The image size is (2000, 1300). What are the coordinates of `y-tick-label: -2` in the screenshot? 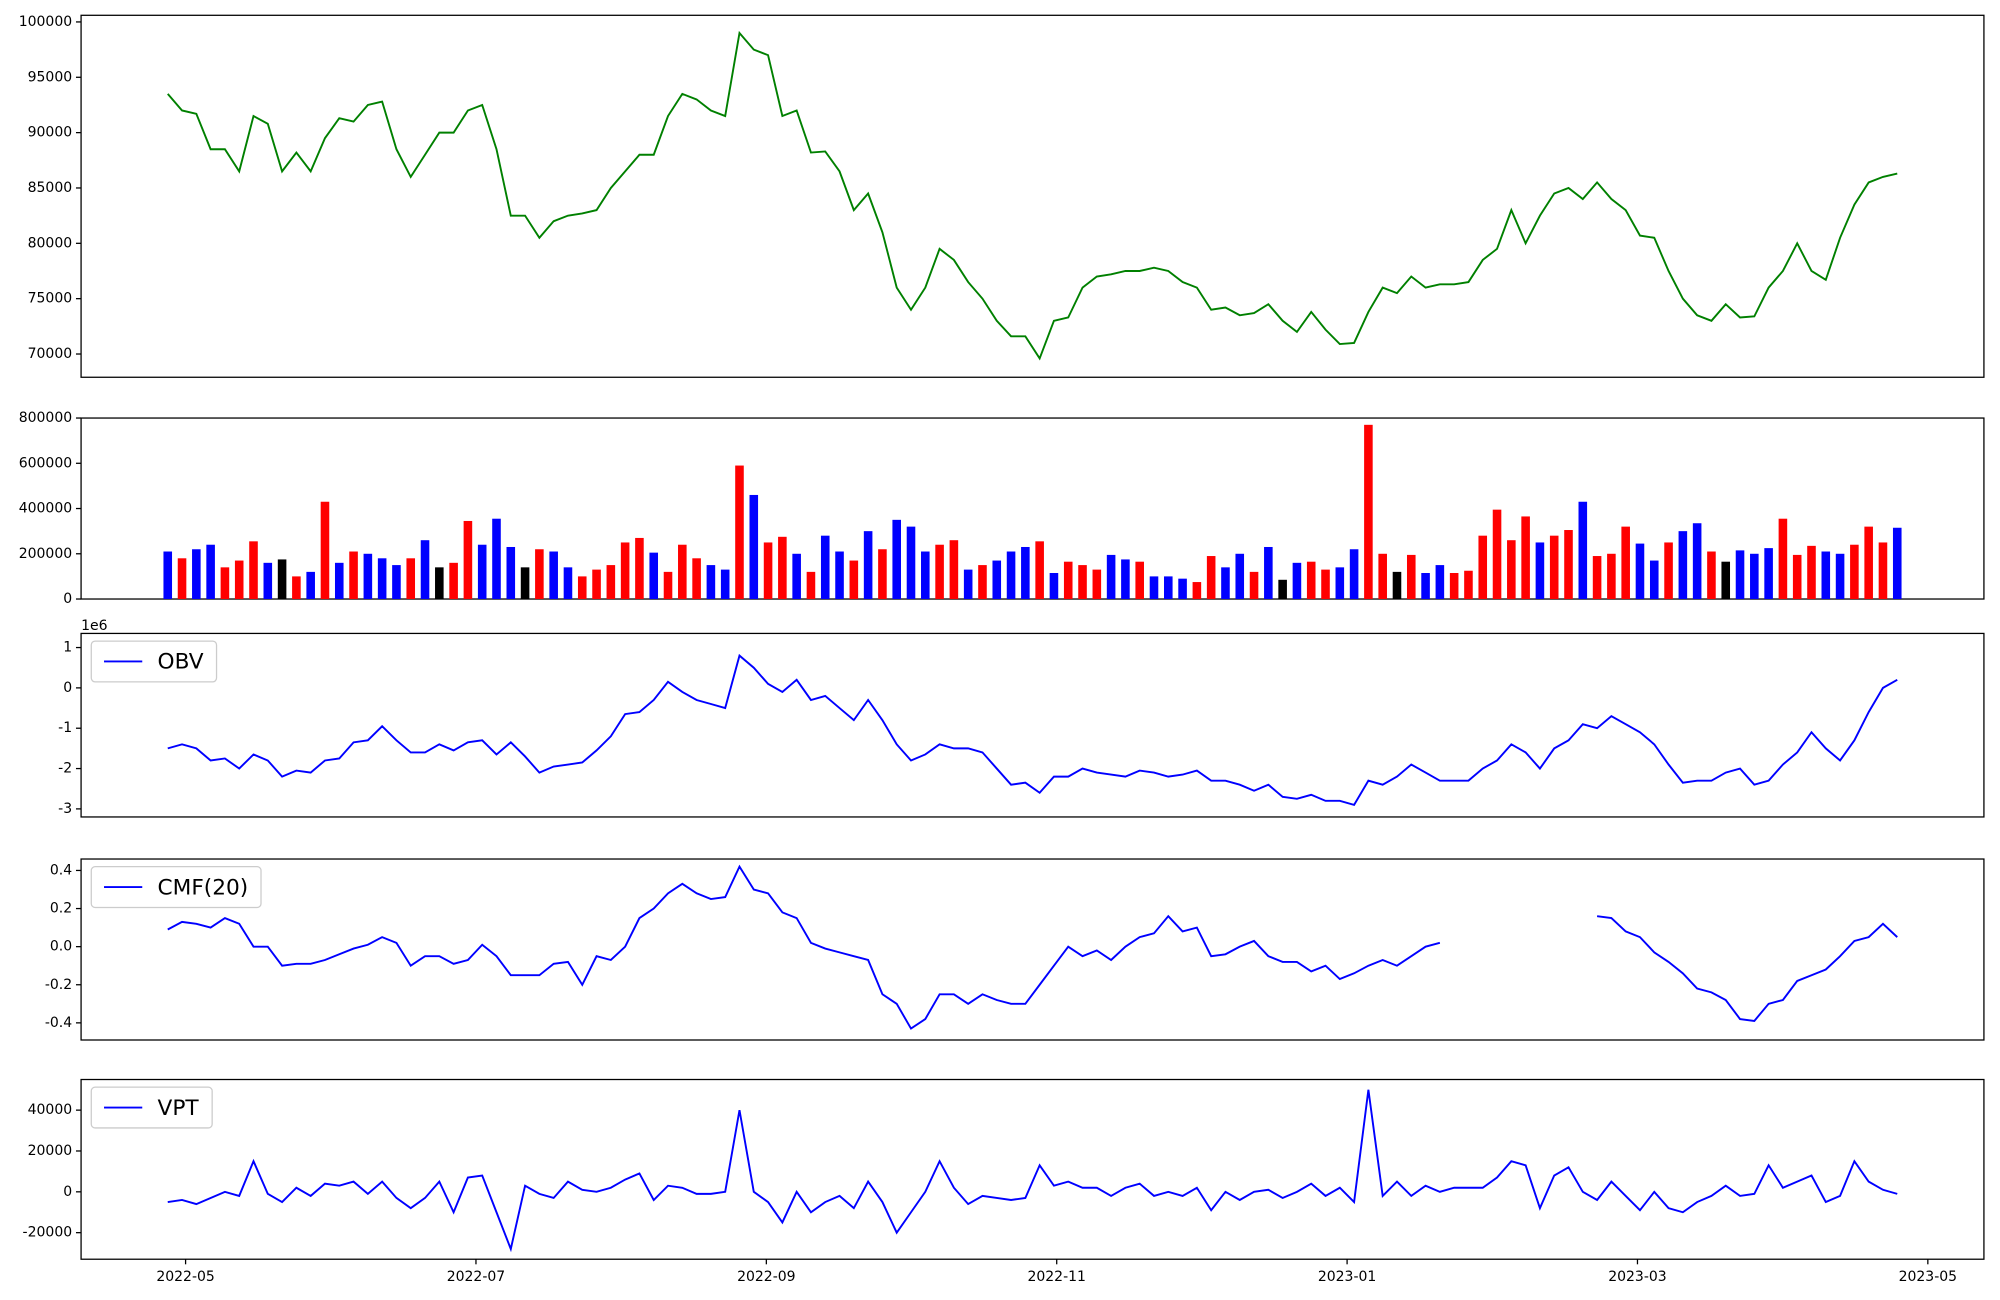 It's located at (65, 769).